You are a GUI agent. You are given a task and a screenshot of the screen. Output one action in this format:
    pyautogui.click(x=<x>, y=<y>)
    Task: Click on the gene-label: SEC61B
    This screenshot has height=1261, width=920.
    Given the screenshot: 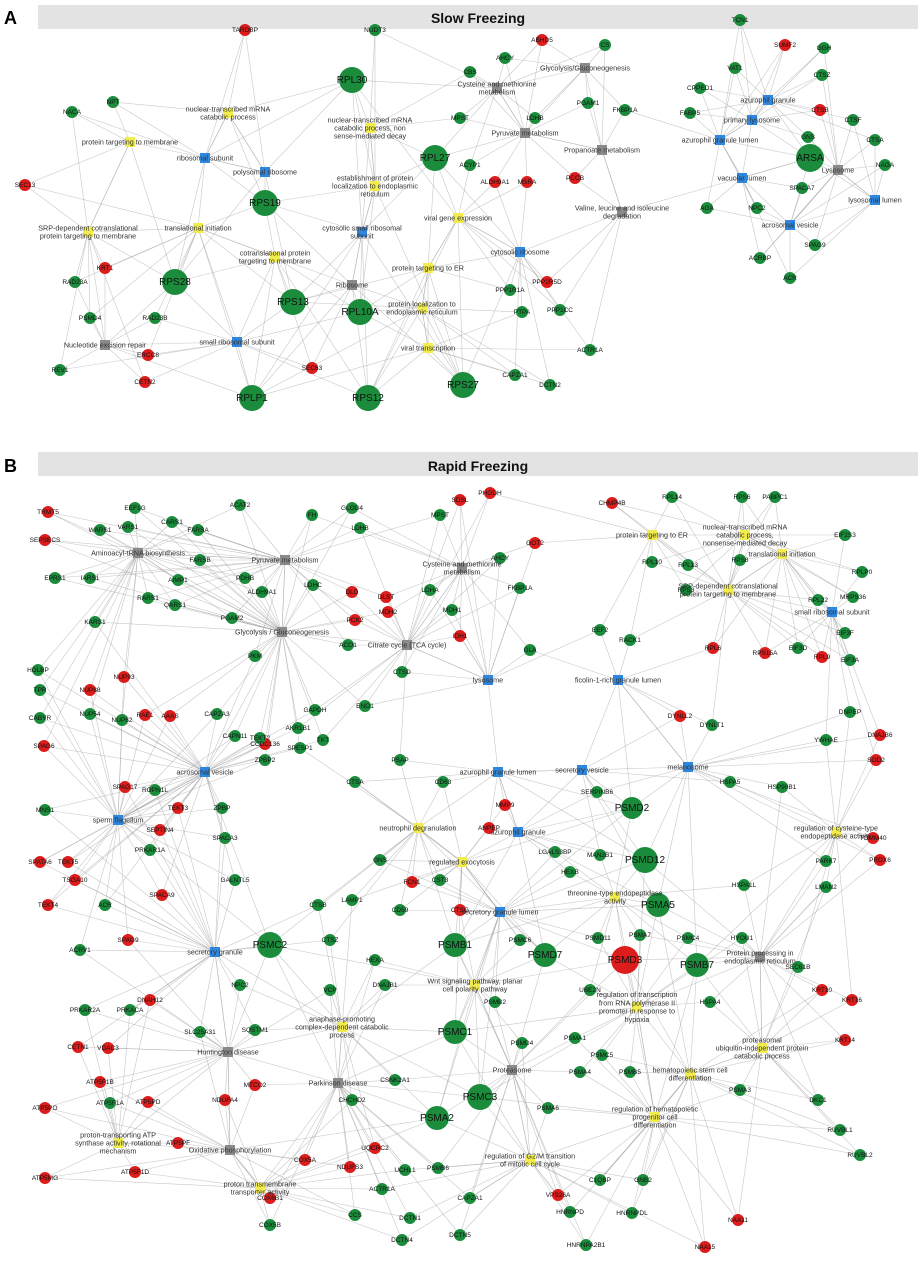 What is the action you would take?
    pyautogui.click(x=798, y=967)
    